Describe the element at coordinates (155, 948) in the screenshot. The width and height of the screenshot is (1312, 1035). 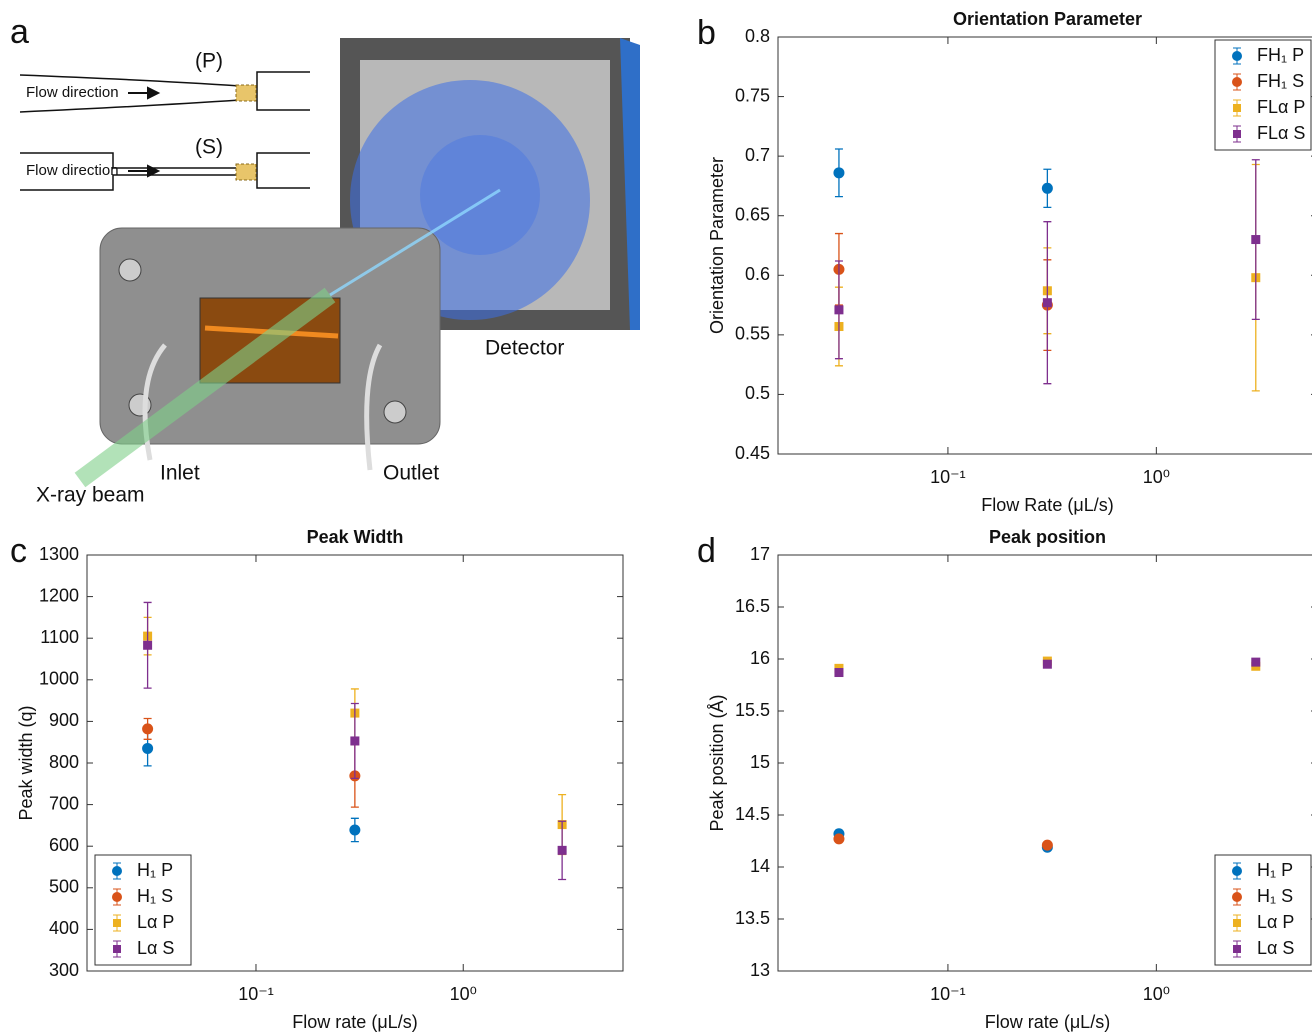
I see `legend-label: Lα S` at that location.